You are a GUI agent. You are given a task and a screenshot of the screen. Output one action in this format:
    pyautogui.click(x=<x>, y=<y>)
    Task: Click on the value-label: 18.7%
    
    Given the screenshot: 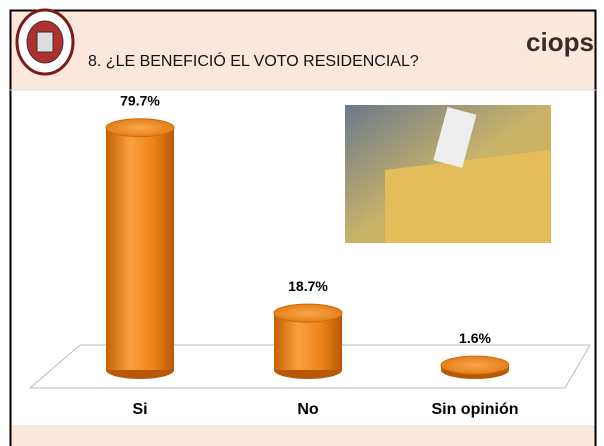 What is the action you would take?
    pyautogui.click(x=308, y=286)
    